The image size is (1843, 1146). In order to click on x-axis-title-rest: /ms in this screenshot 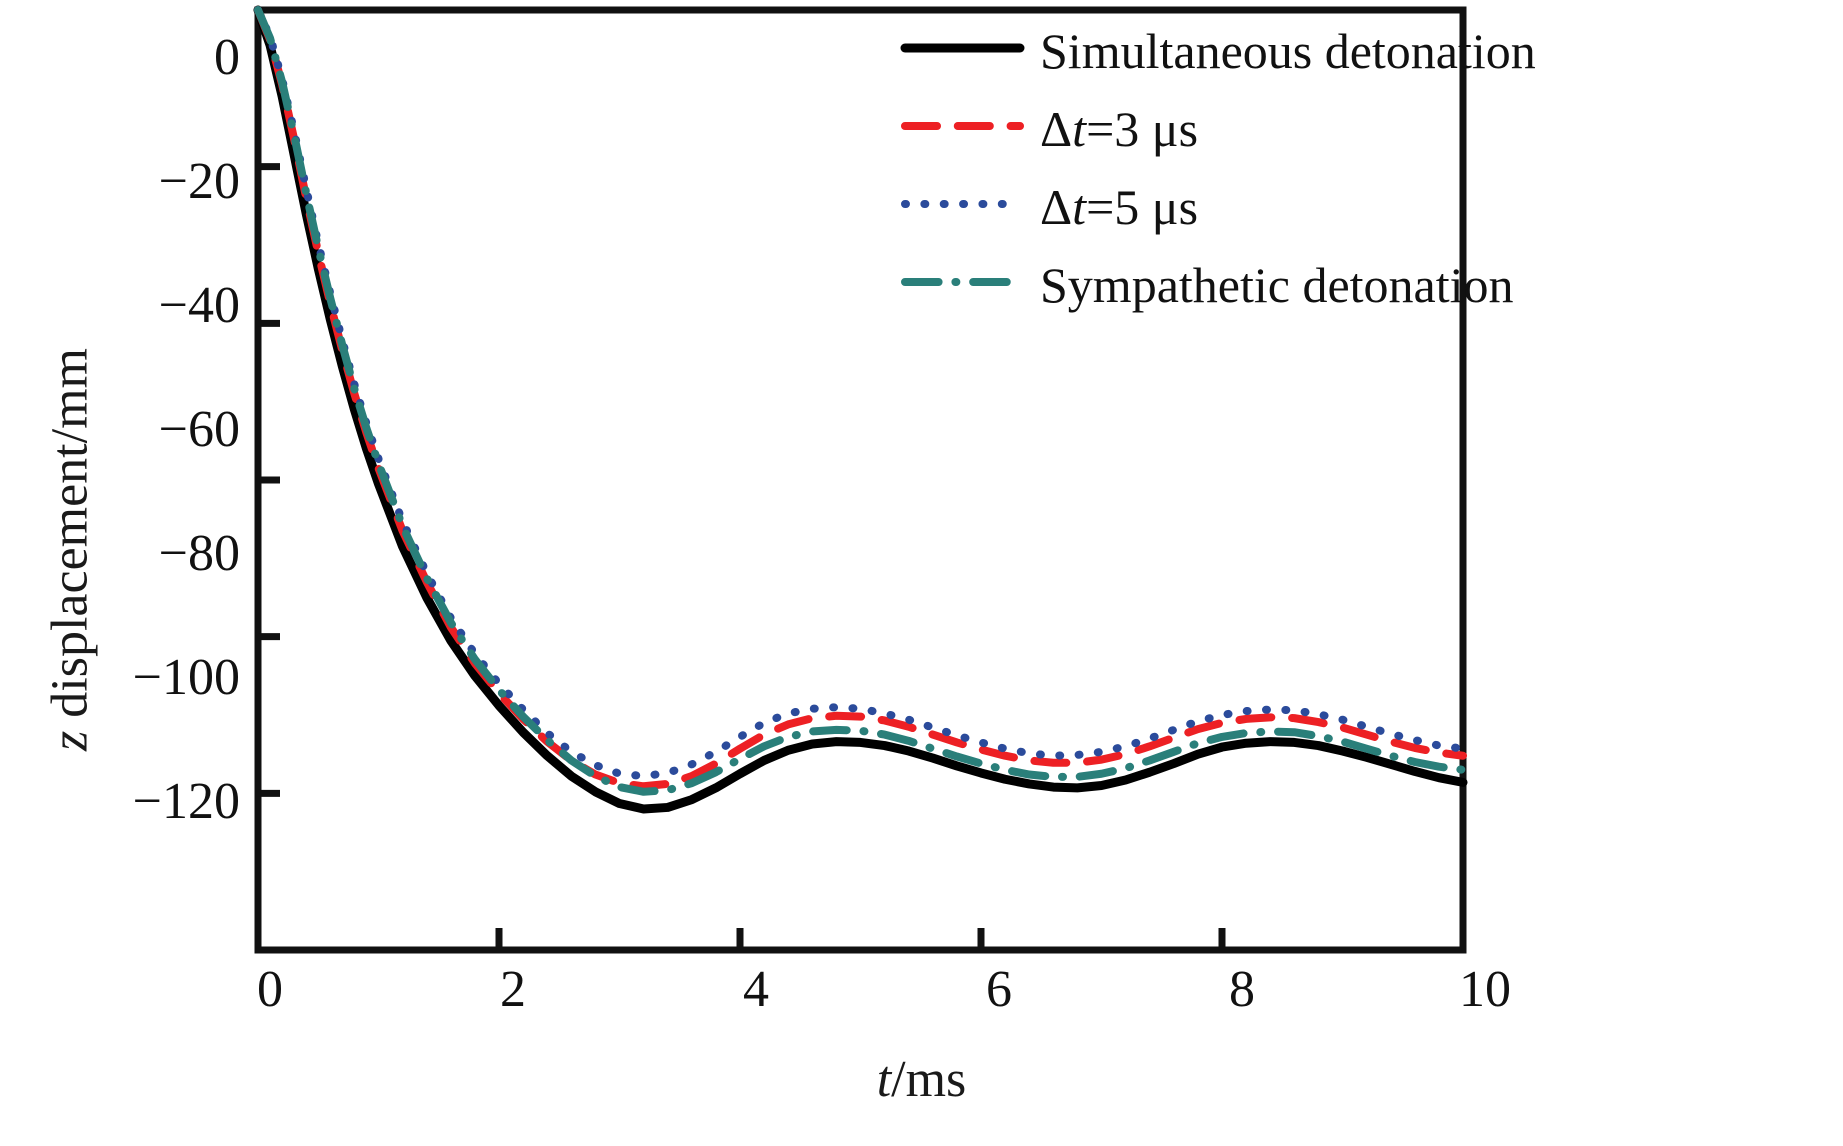, I will do `click(929, 1079)`.